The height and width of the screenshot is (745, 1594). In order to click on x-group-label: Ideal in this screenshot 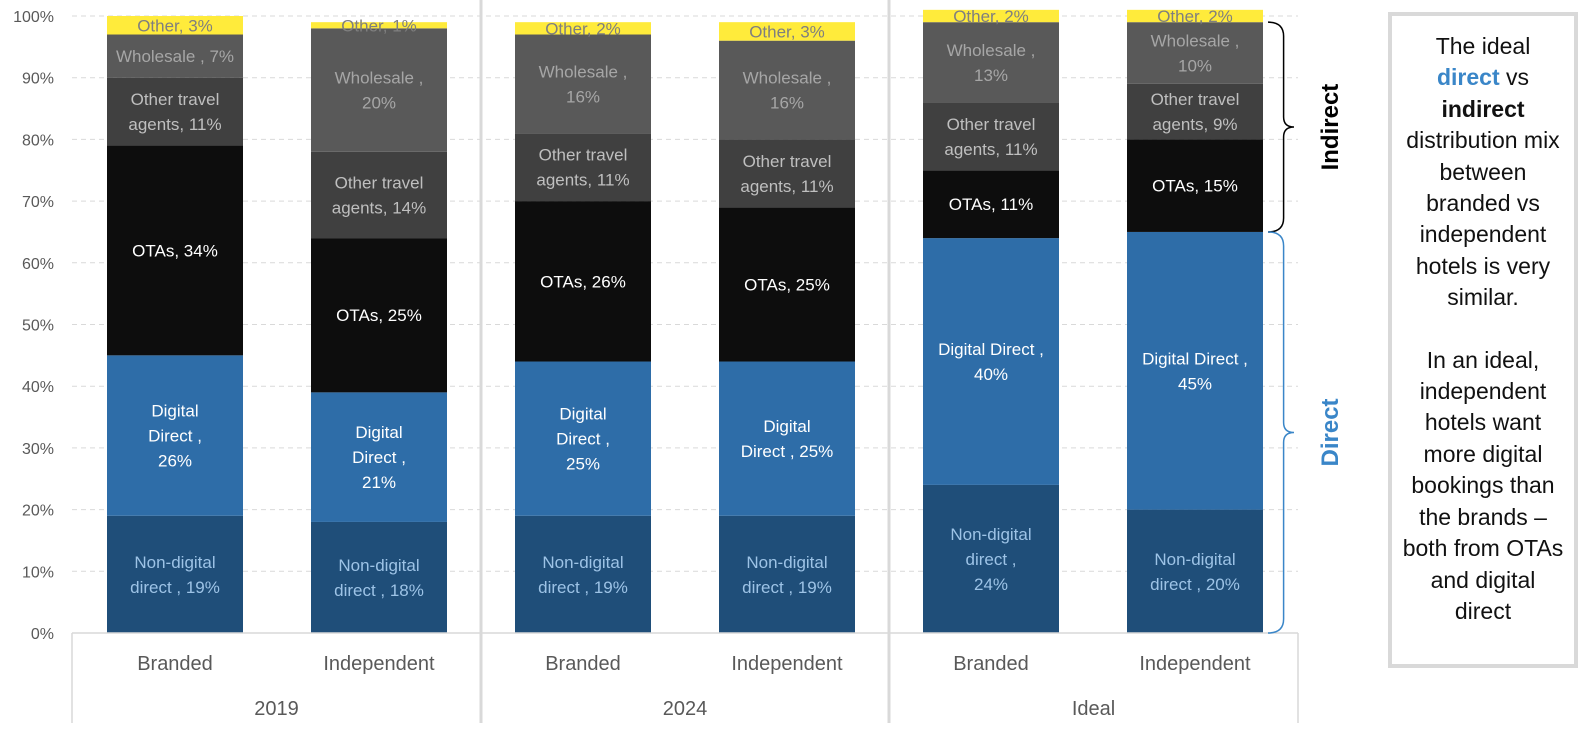, I will do `click(1093, 709)`.